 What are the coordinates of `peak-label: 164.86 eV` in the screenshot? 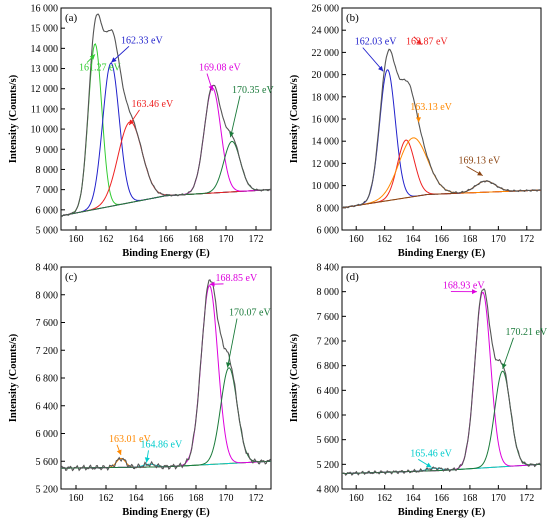 It's located at (162, 444).